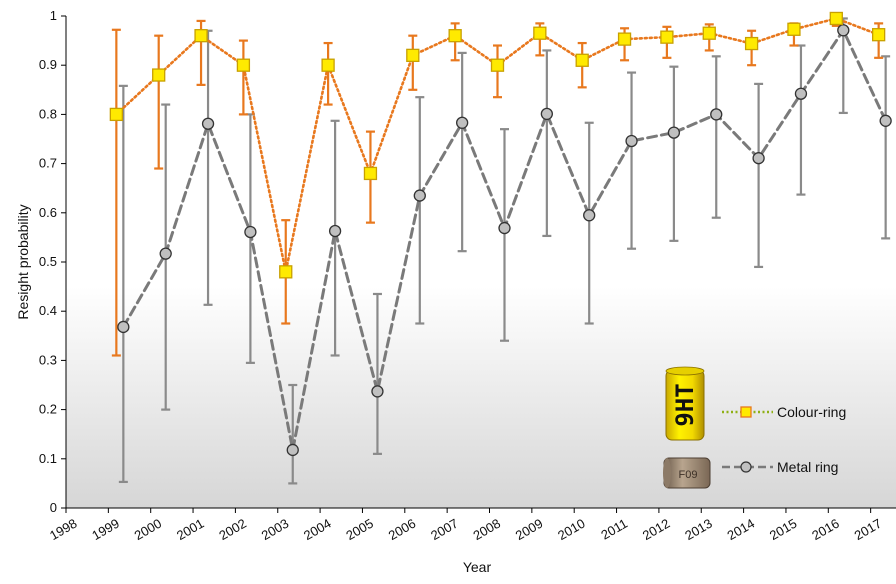  I want to click on x-tick-label: 2013, so click(698, 529).